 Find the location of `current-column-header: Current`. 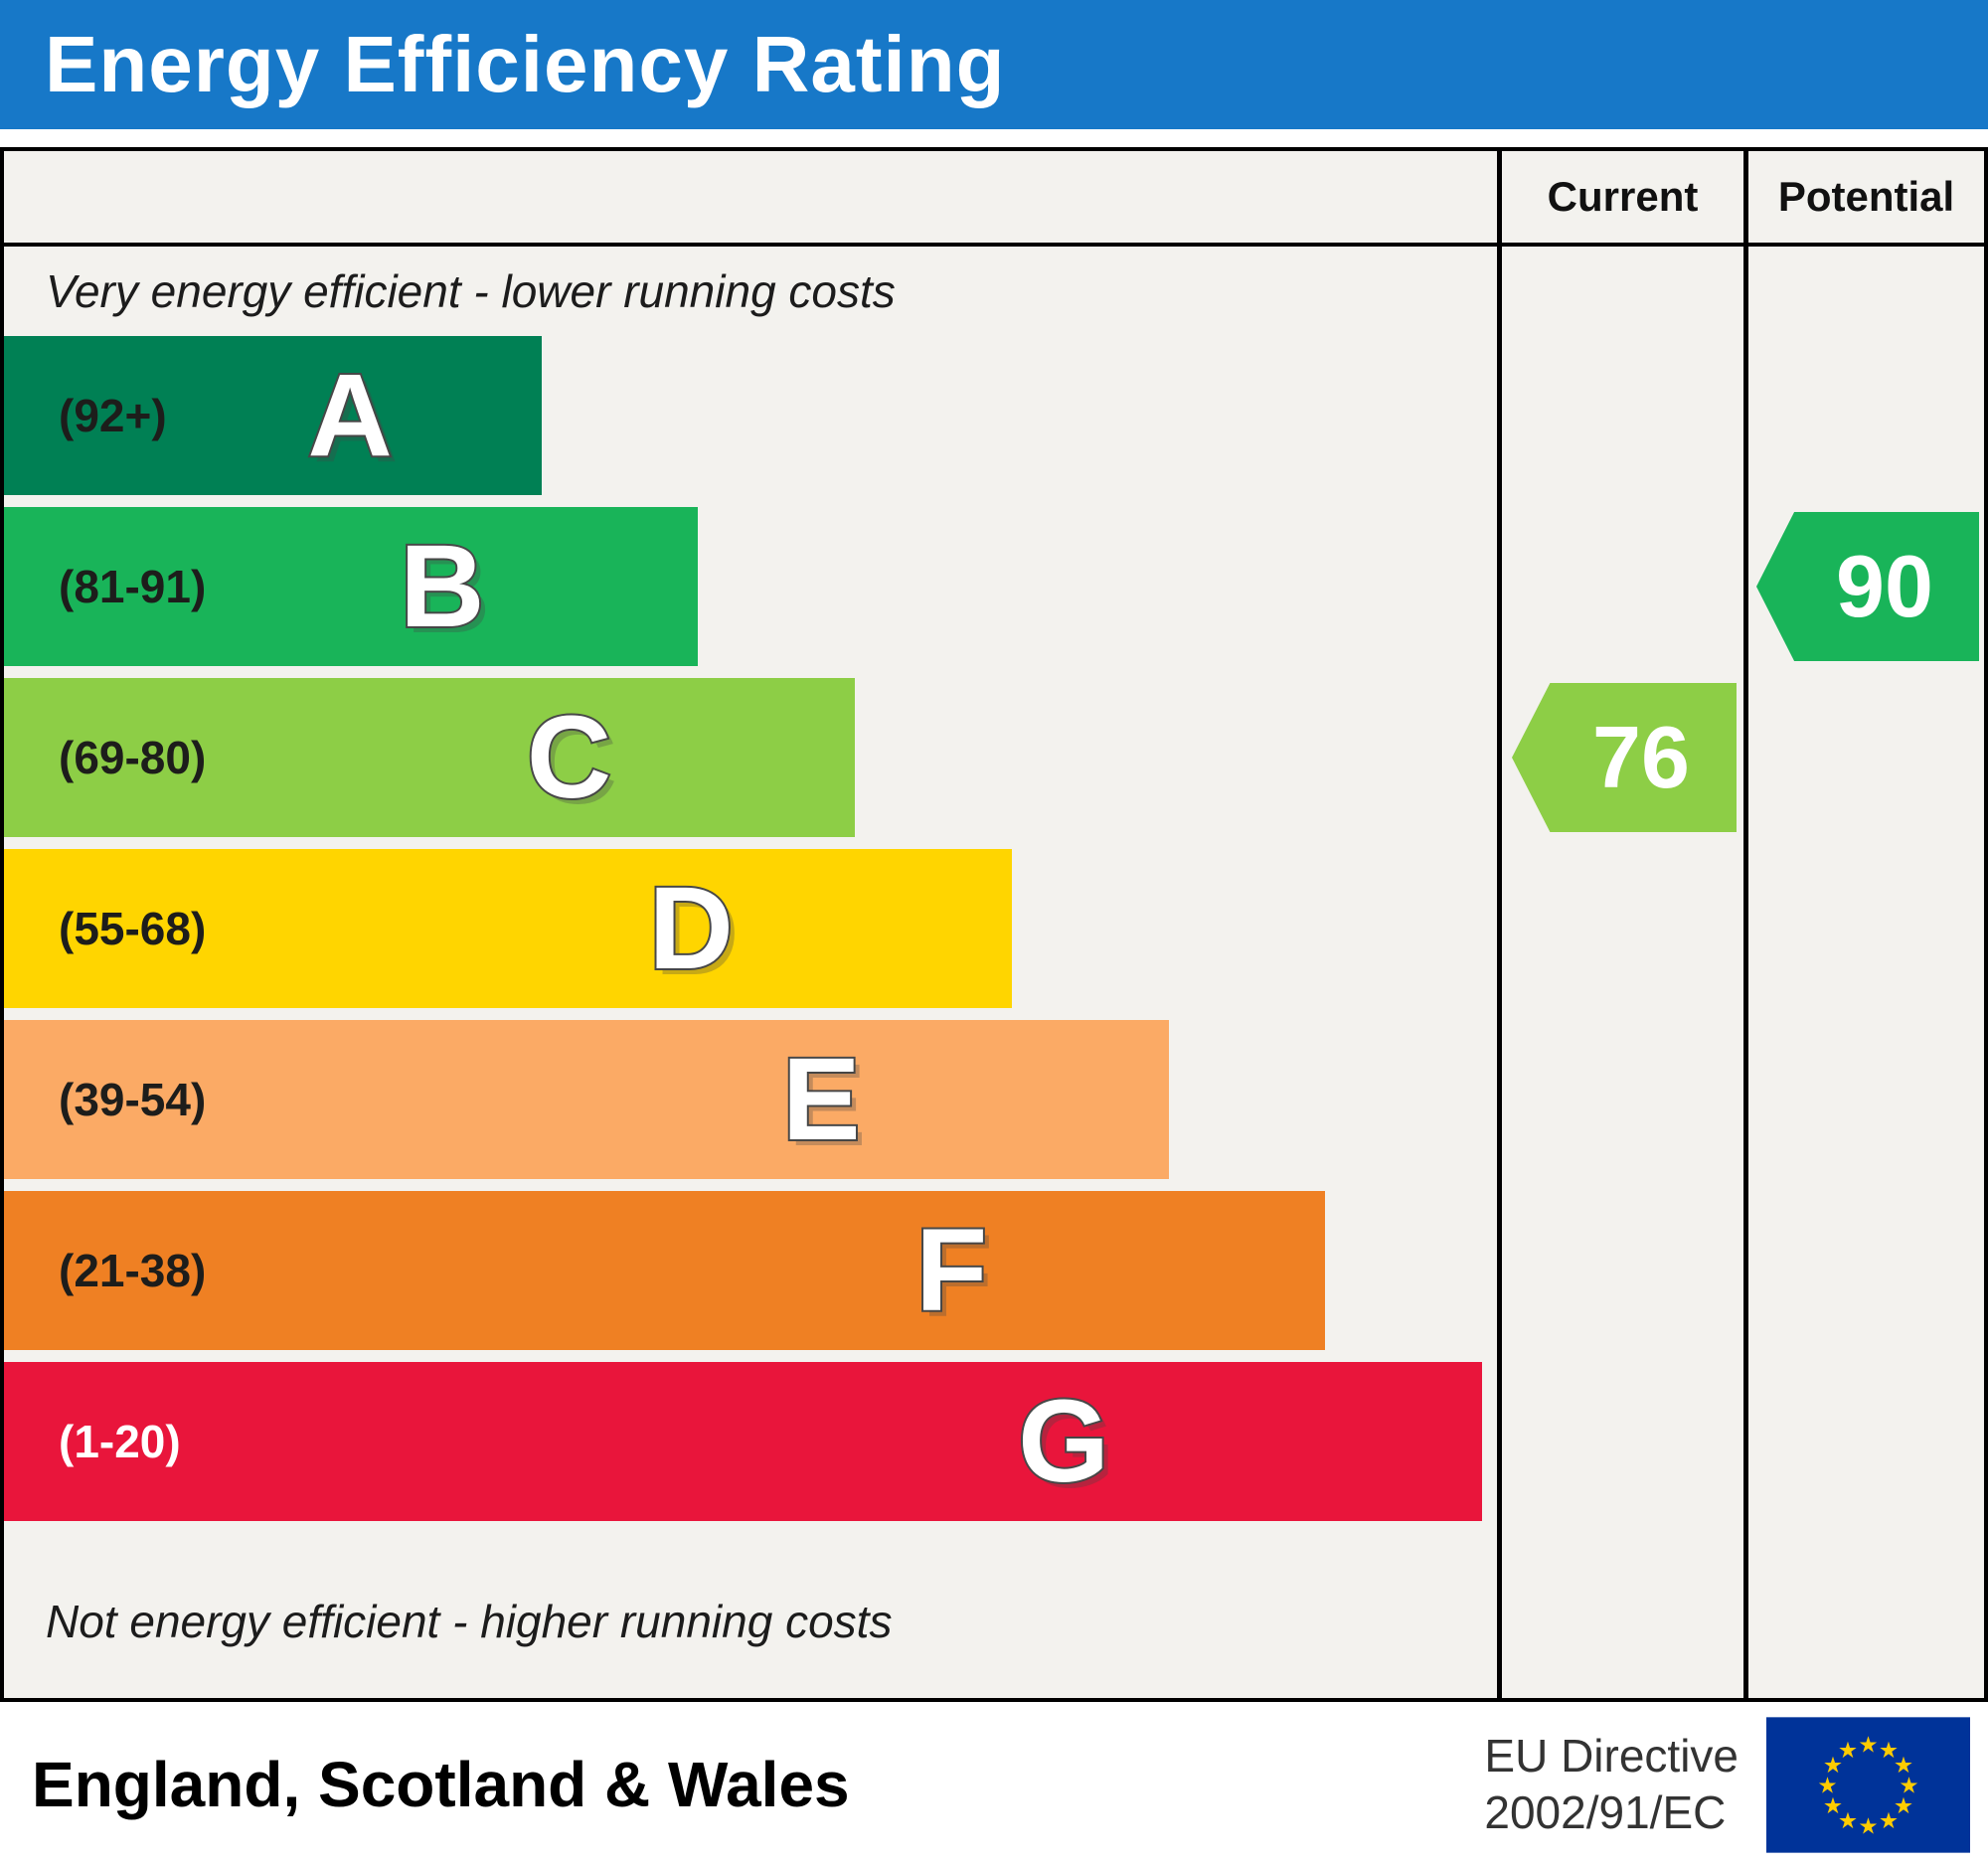

current-column-header: Current is located at coordinates (1620, 199).